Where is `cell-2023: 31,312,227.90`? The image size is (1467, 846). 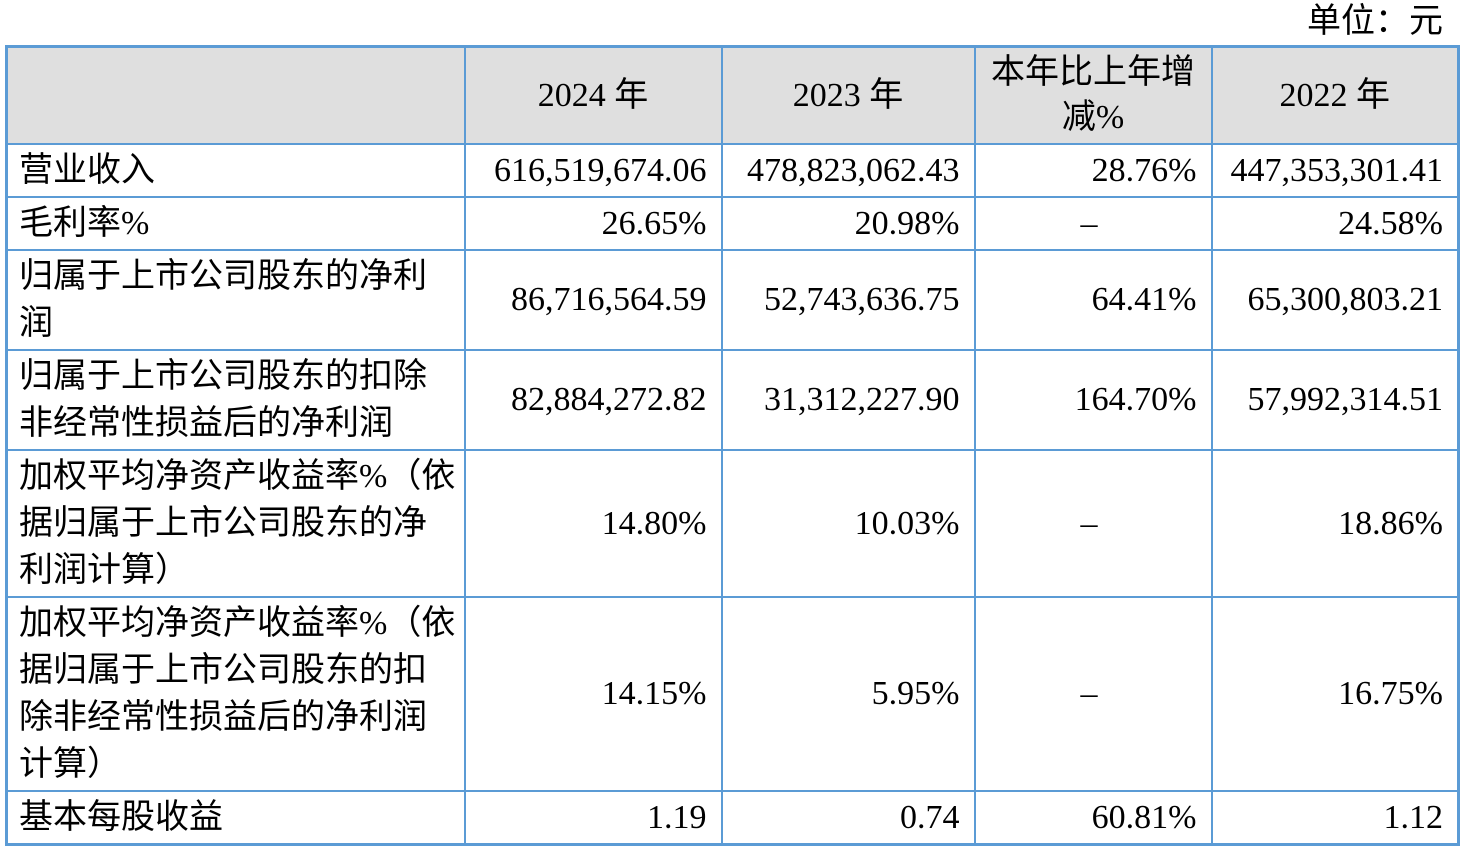
cell-2023: 31,312,227.90 is located at coordinates (848, 399).